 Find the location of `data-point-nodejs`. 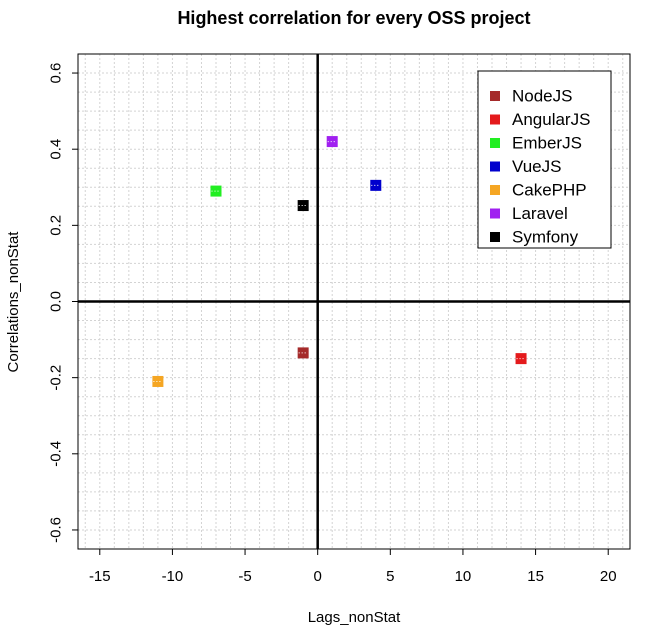

data-point-nodejs is located at coordinates (303, 353).